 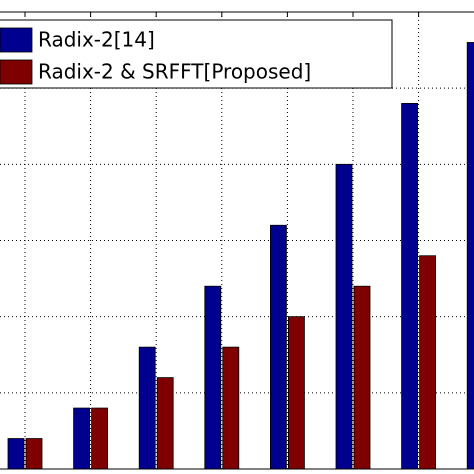 I want to click on legend-label: Radix-2 & SRFFT[Proposed], so click(x=174, y=72).